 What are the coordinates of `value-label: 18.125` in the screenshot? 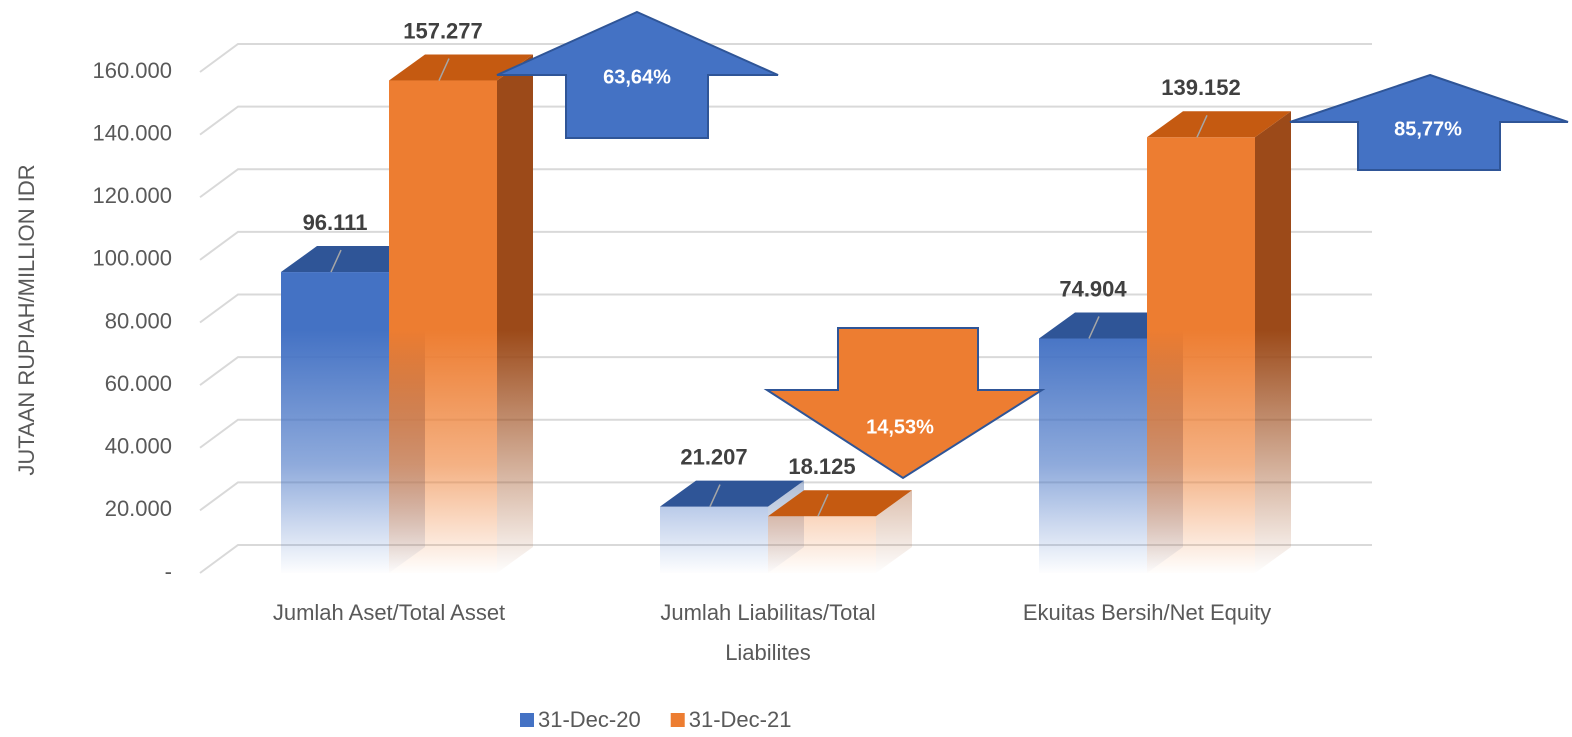 It's located at (821, 466).